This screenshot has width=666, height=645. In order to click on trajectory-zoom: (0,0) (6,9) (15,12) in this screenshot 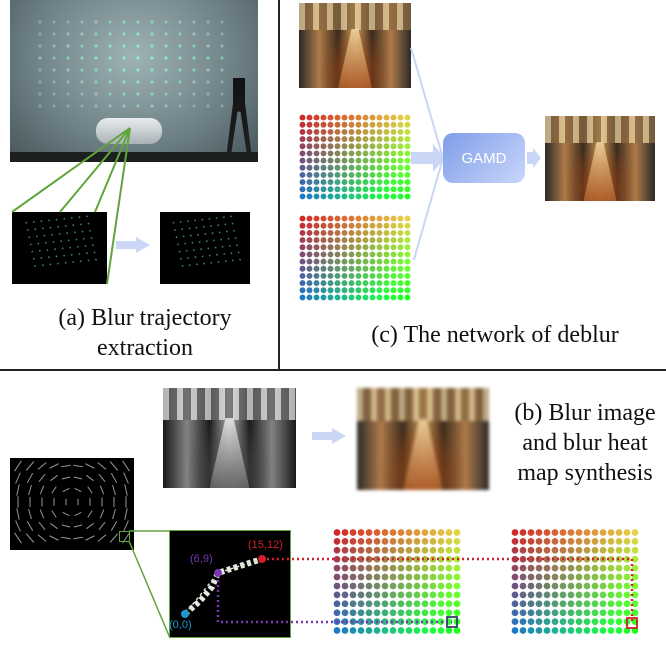, I will do `click(230, 584)`.